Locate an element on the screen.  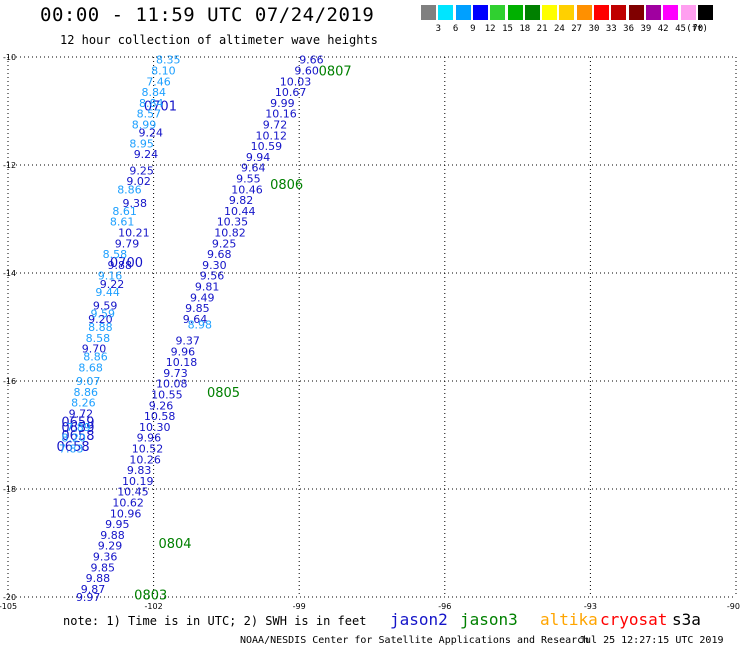
wave-height-label: 9.25 is located at coordinates (141, 170).